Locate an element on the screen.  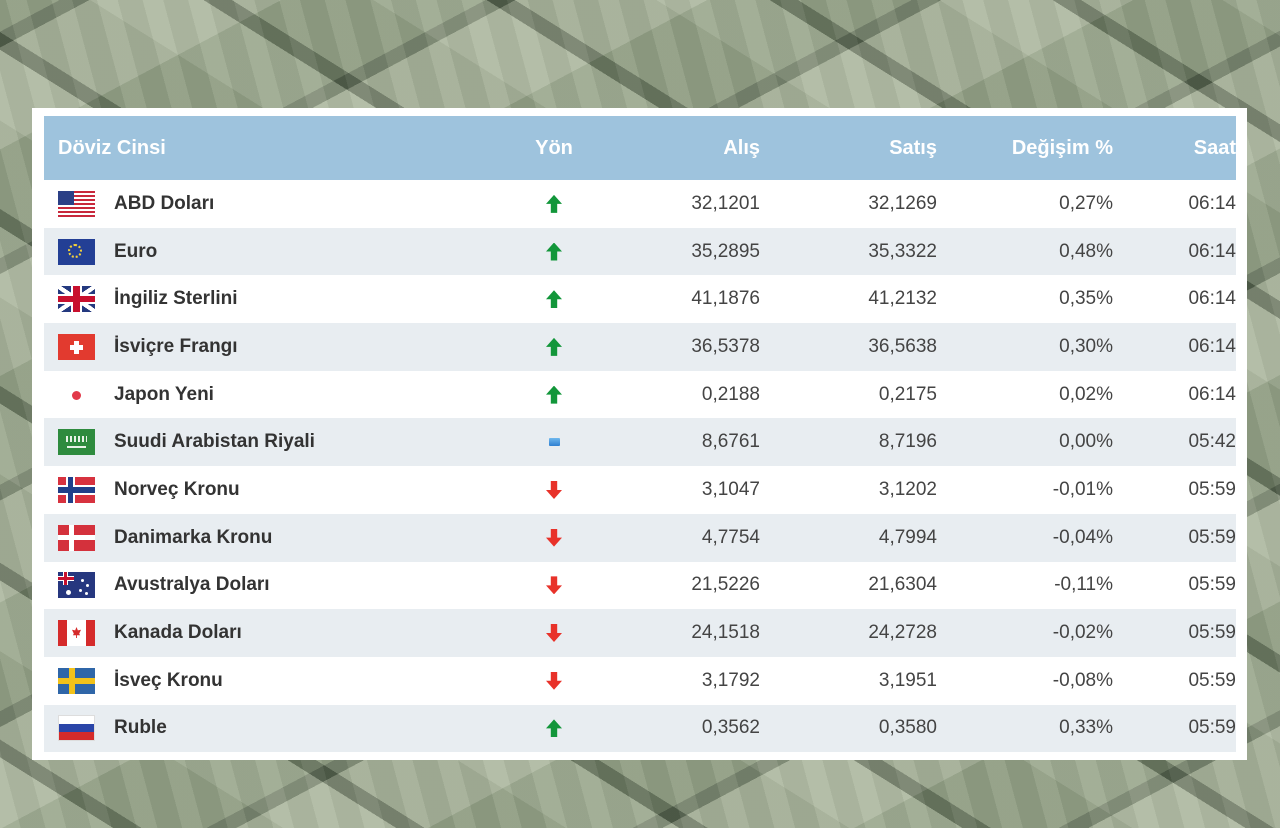
header-change: Değişim % is located at coordinates (1062, 147).